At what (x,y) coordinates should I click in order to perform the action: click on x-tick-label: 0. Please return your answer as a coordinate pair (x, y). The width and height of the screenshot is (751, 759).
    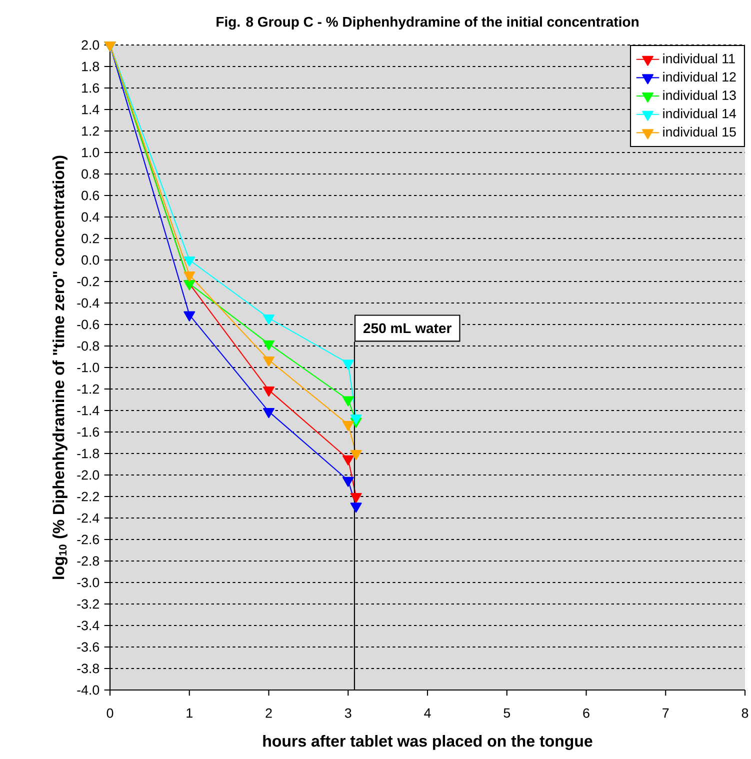
    Looking at the image, I should click on (110, 713).